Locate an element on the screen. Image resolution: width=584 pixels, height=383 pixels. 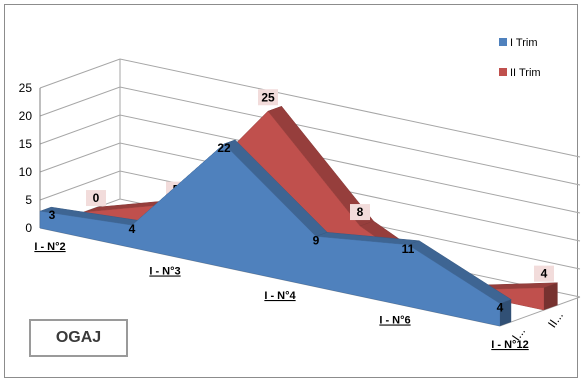
data-label: 0 is located at coordinates (96, 198).